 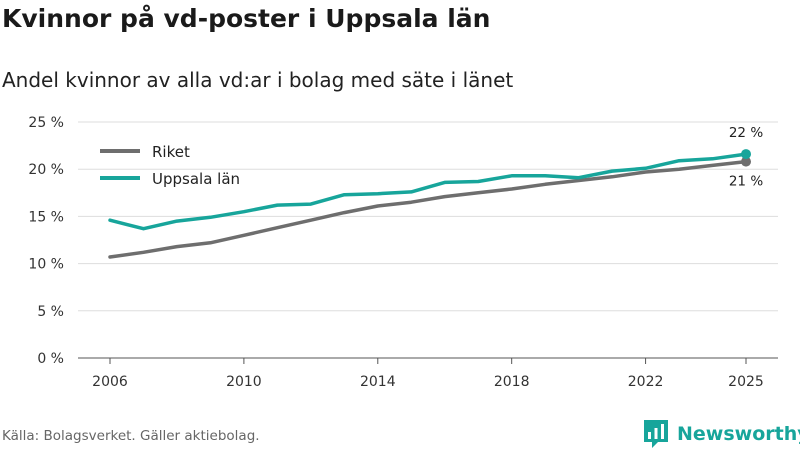 I want to click on series-end-label: 22 %, so click(x=746, y=133).